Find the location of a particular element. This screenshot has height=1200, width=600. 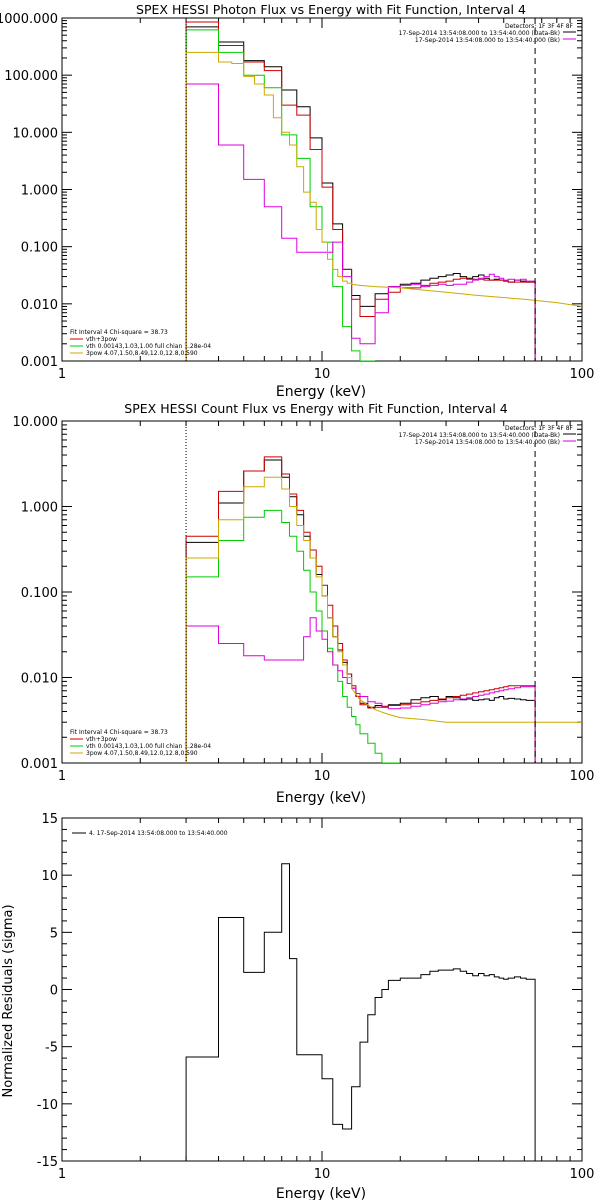

photon-flux-xlabel: Energy (keV) is located at coordinates (321, 392).